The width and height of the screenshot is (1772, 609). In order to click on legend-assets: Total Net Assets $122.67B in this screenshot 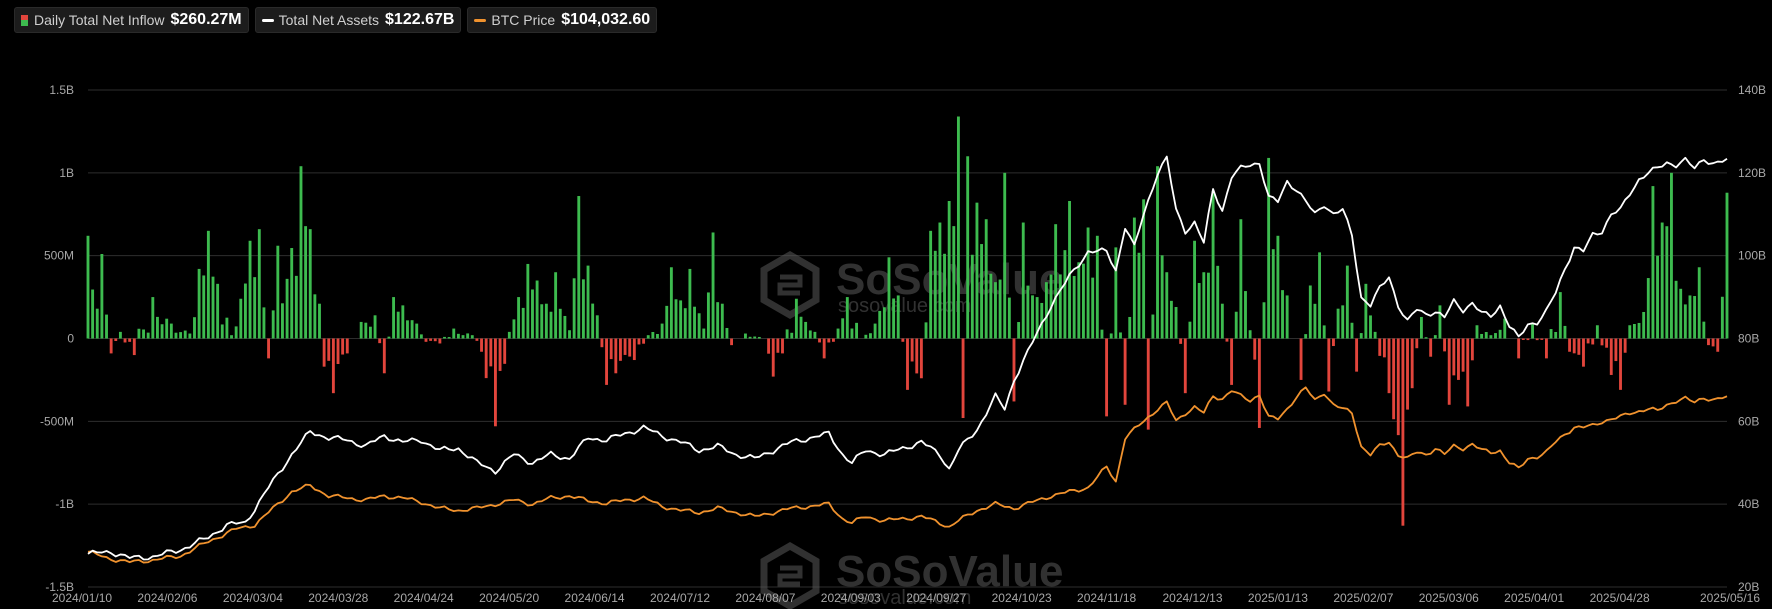, I will do `click(358, 20)`.